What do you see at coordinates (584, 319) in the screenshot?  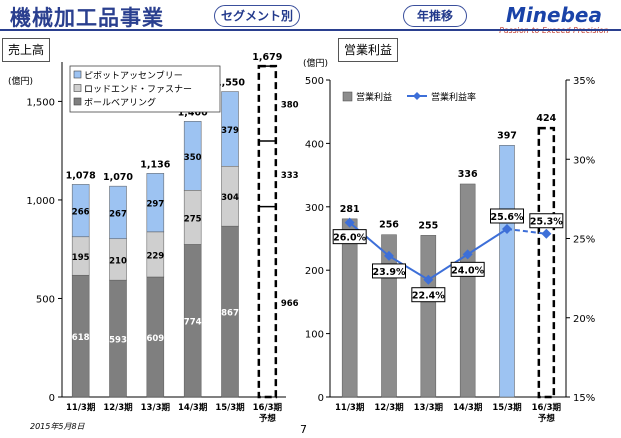 I see `y2-tick-label: 20%` at bounding box center [584, 319].